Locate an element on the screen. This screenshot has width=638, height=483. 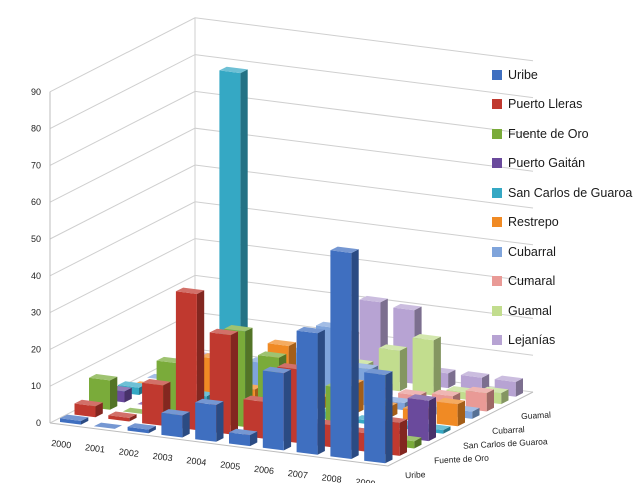
legend-item: Lejanías is located at coordinates (565, 341).